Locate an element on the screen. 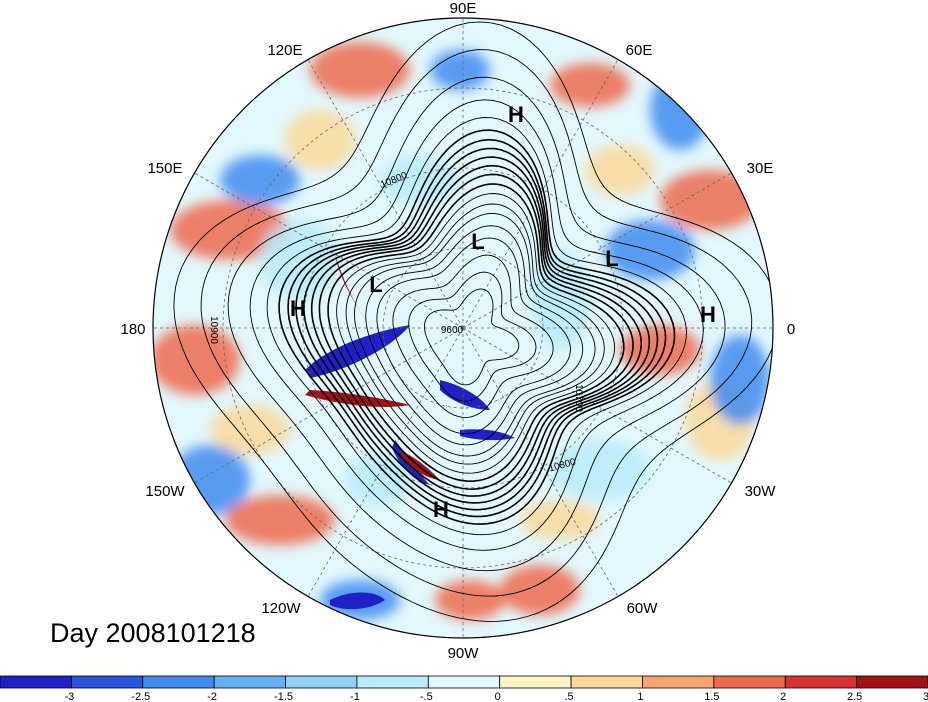 The height and width of the screenshot is (702, 928). contour-label: 9600 is located at coordinates (452, 330).